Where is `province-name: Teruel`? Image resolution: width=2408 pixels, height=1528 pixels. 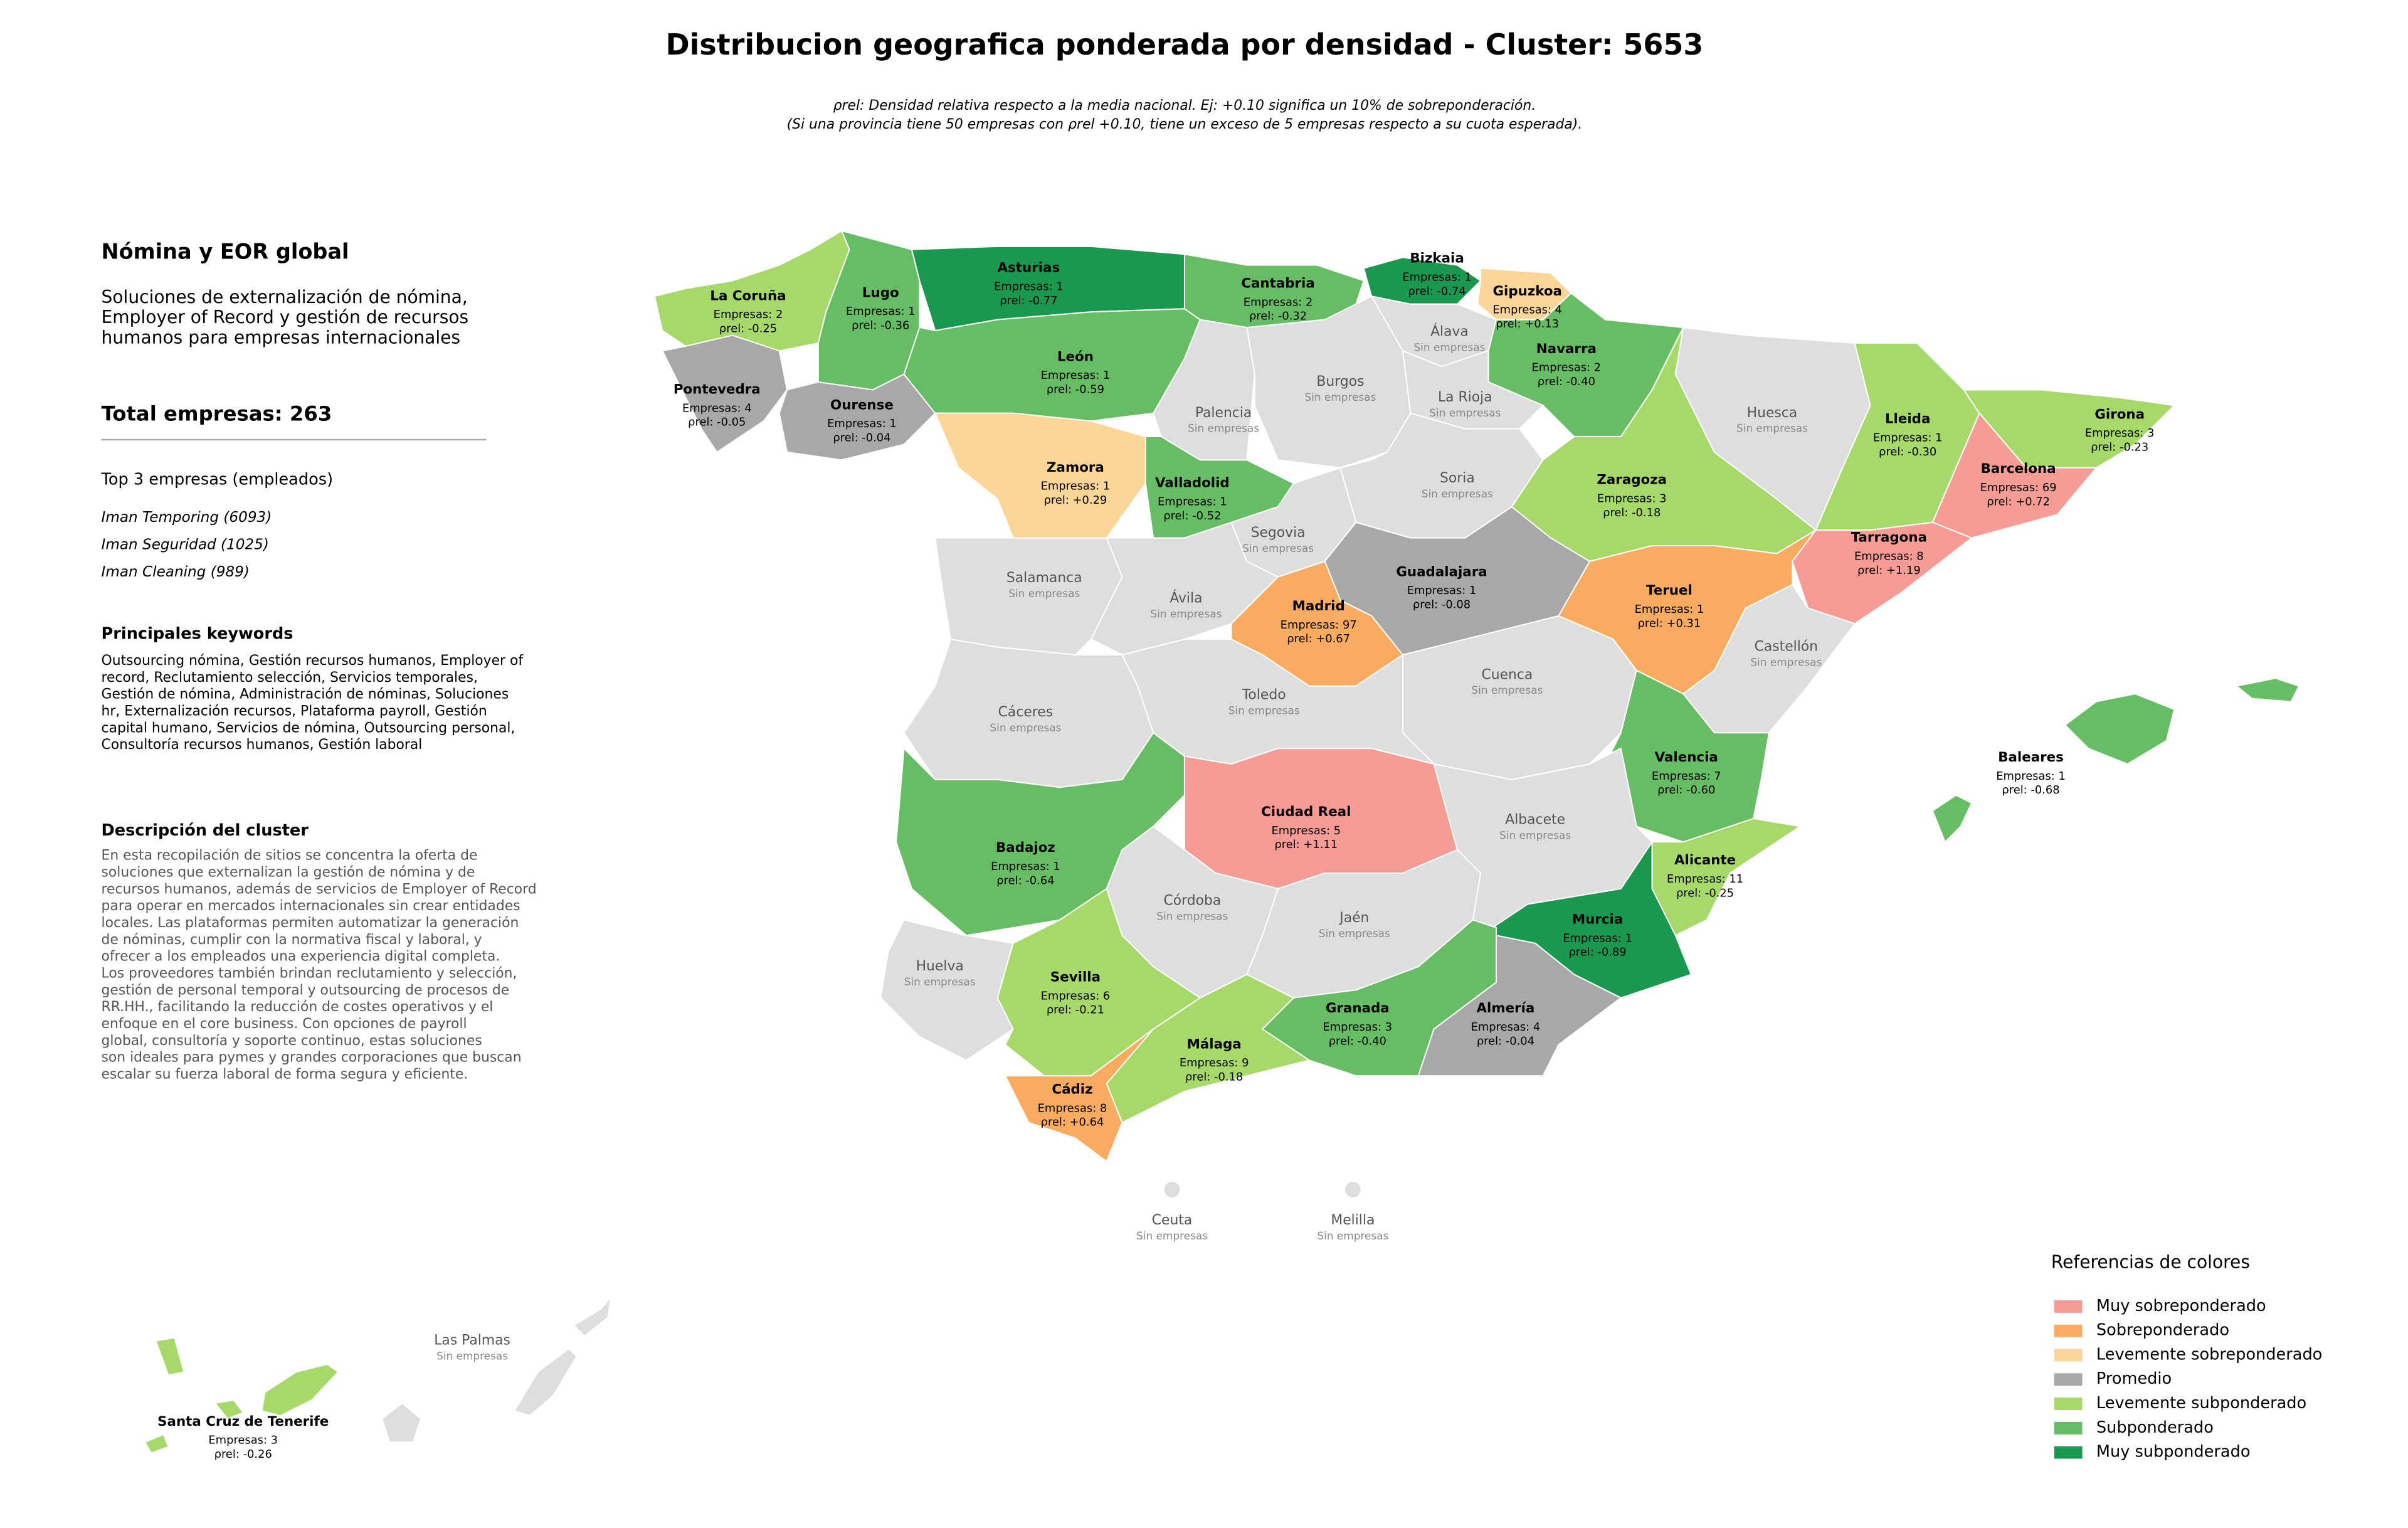
province-name: Teruel is located at coordinates (1669, 590).